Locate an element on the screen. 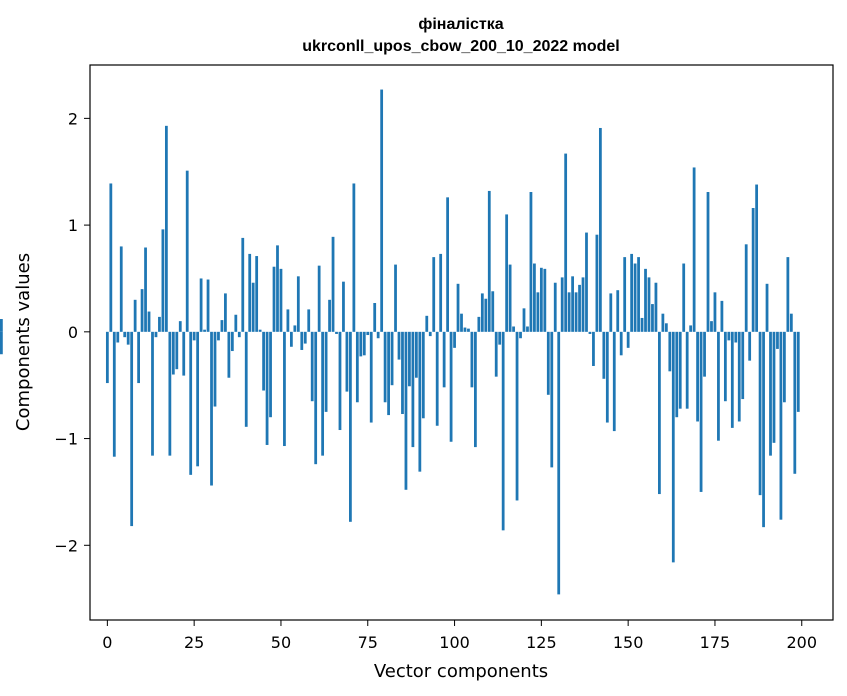  x-tick-label: 75 is located at coordinates (368, 642).